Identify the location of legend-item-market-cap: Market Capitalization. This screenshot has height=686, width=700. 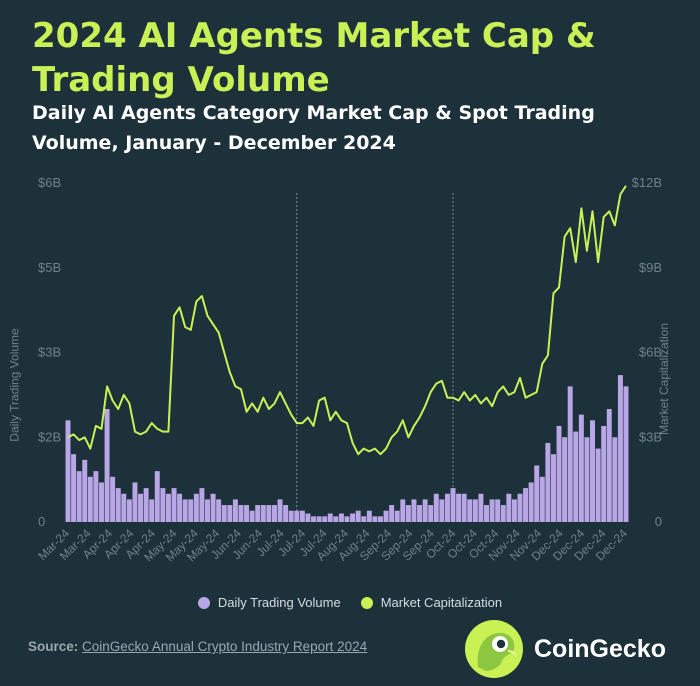
(431, 602).